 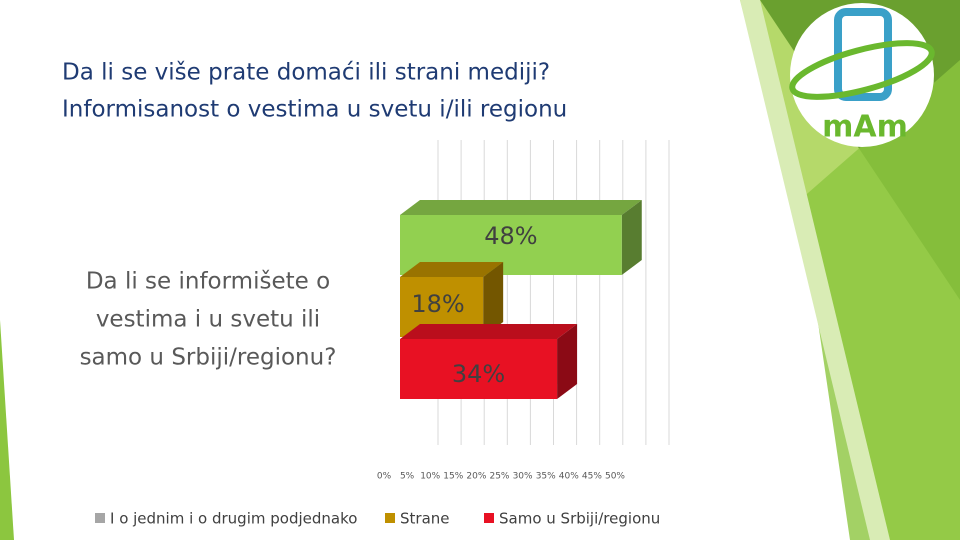 I want to click on x-tick-label: 30%, so click(x=523, y=477).